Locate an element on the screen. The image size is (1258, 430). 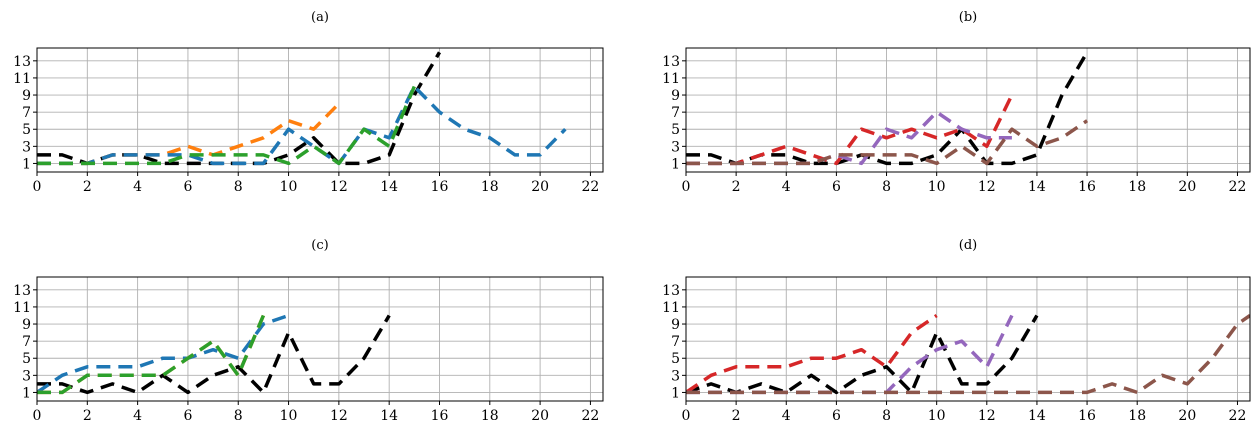
panel-title: (a) is located at coordinates (320, 17).